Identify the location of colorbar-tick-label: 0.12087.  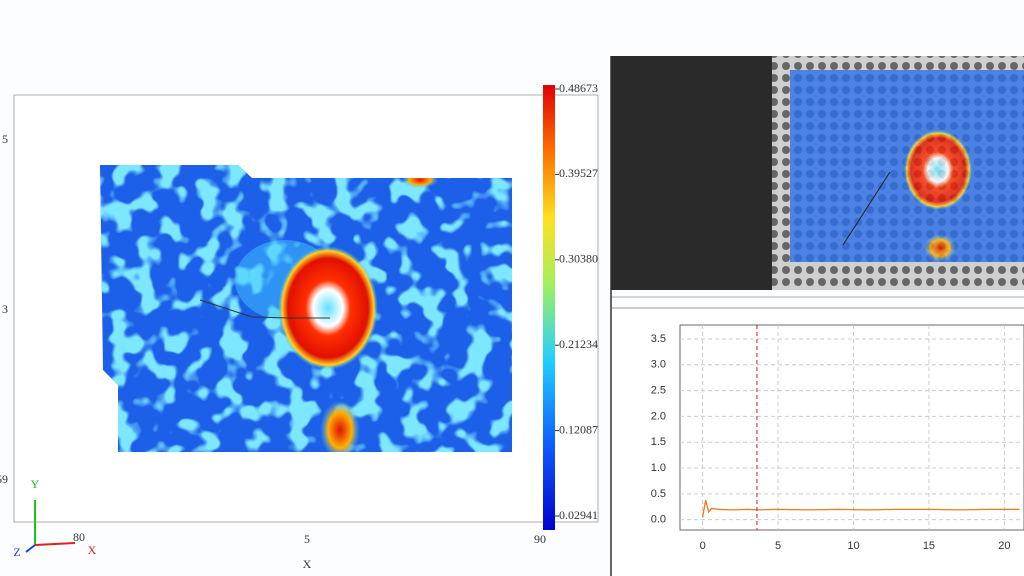
(578, 429).